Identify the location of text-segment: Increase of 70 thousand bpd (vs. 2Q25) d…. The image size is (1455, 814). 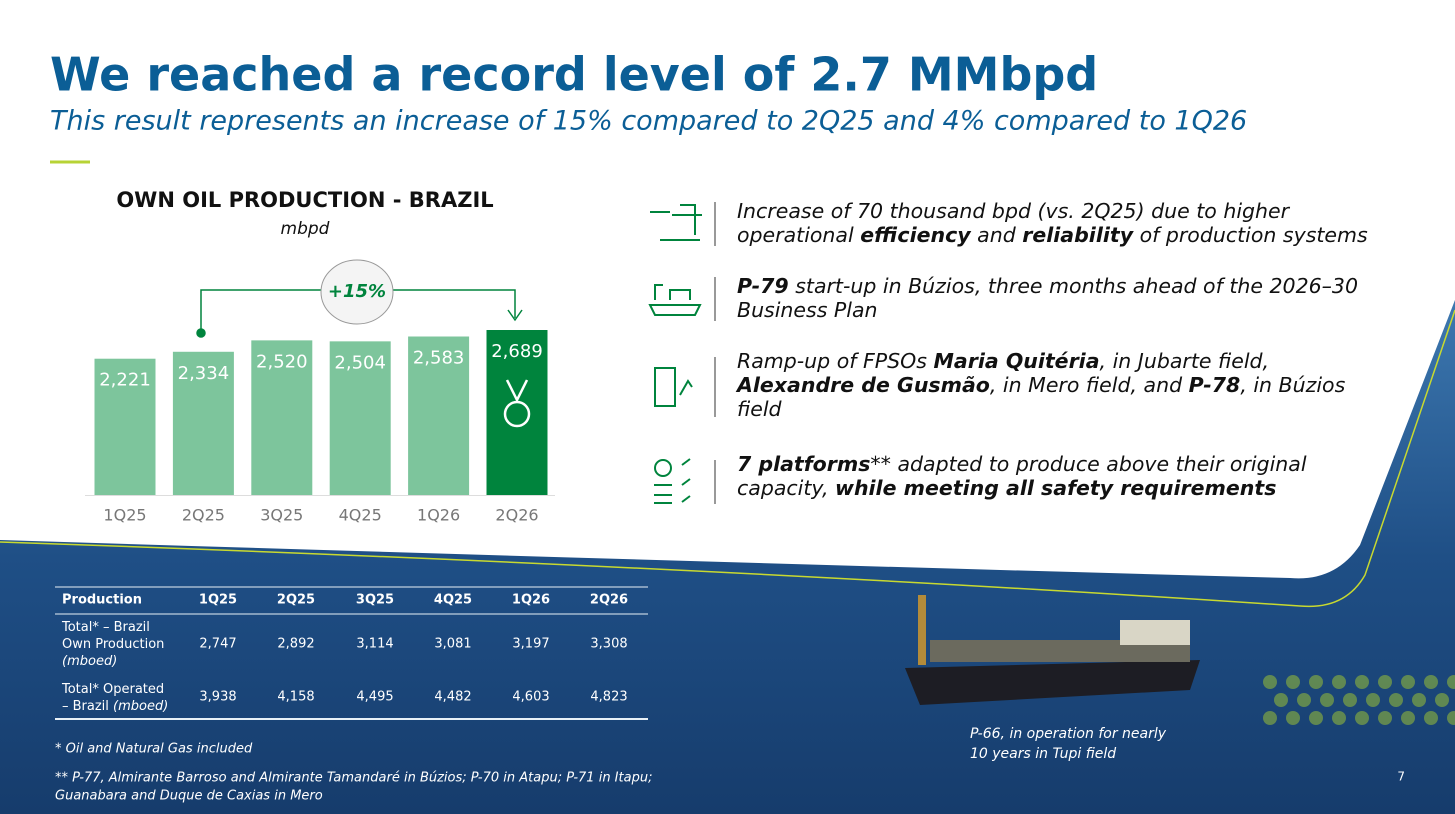
(1014, 211).